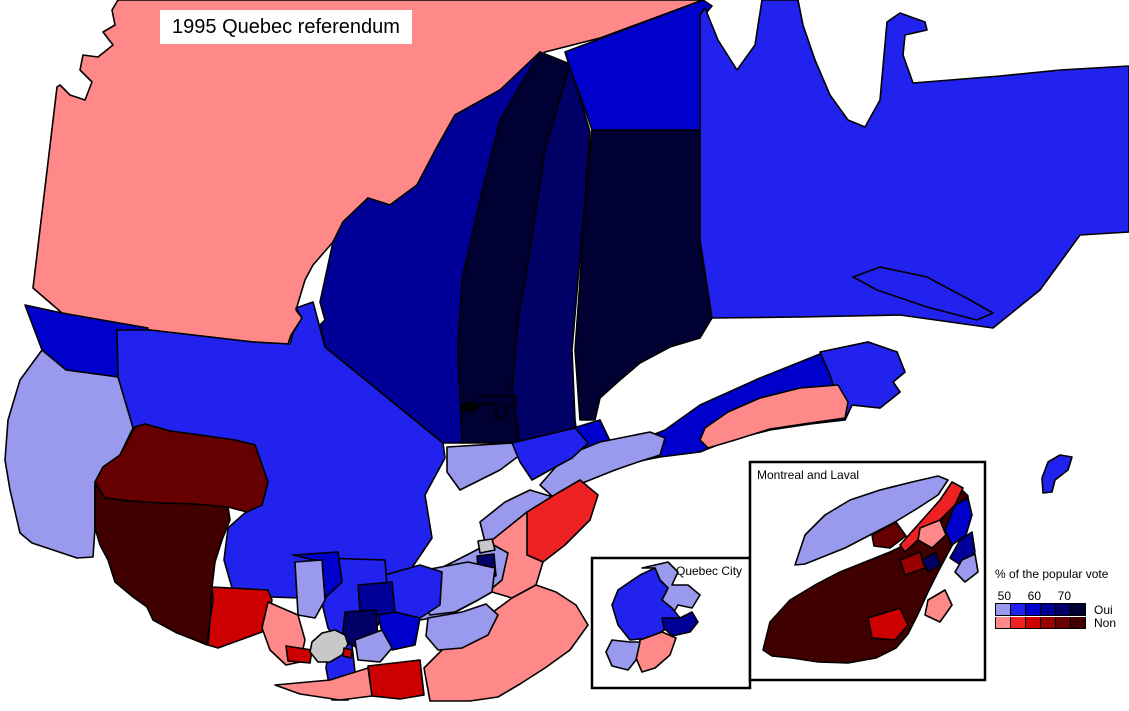  Describe the element at coordinates (183, 536) in the screenshot. I see `region-outaouais` at that location.